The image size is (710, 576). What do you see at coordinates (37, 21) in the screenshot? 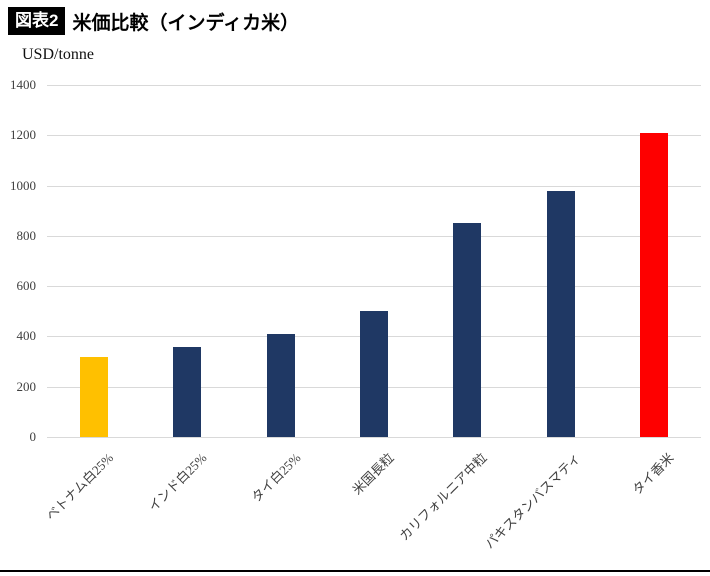
I see `figure-tag: 図表2` at bounding box center [37, 21].